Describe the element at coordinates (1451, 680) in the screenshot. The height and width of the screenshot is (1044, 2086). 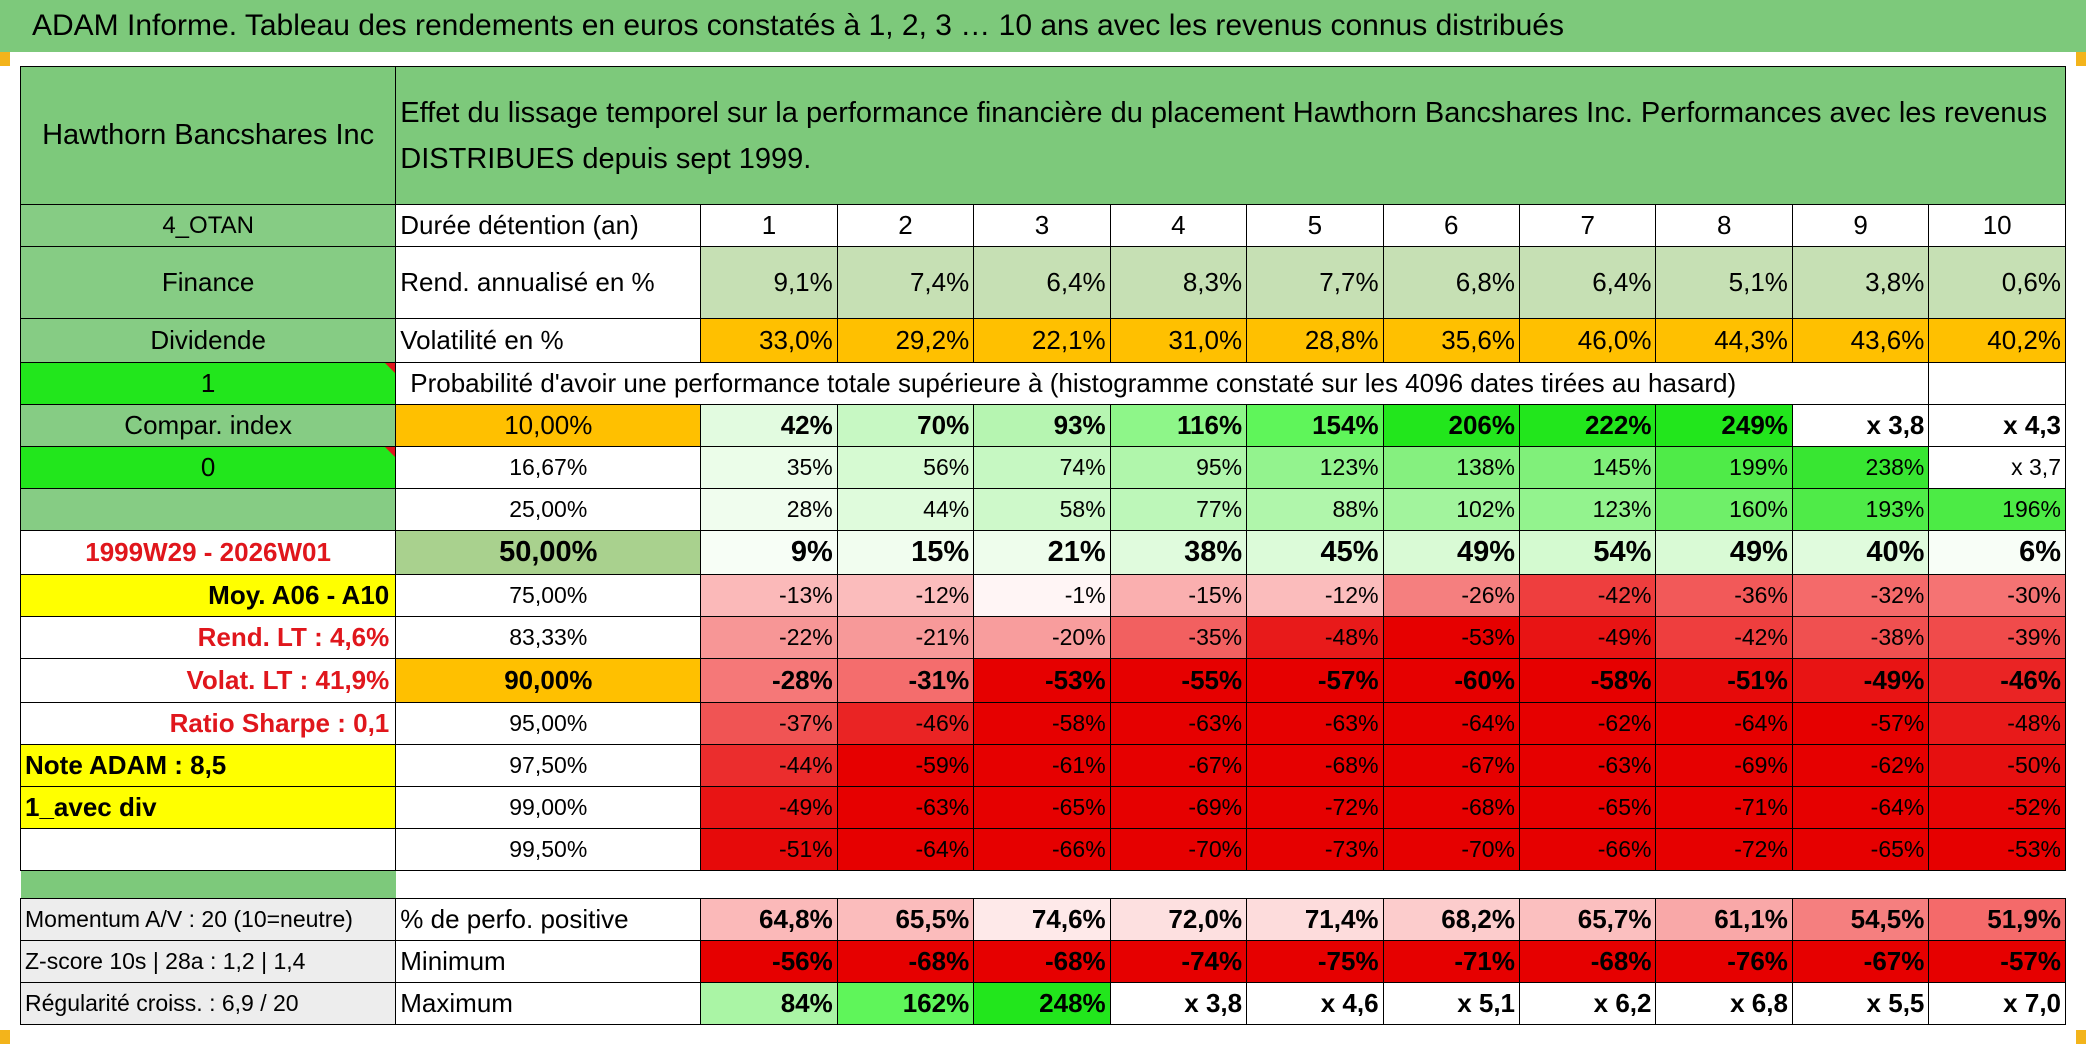
I see `probability-cell: -60%` at that location.